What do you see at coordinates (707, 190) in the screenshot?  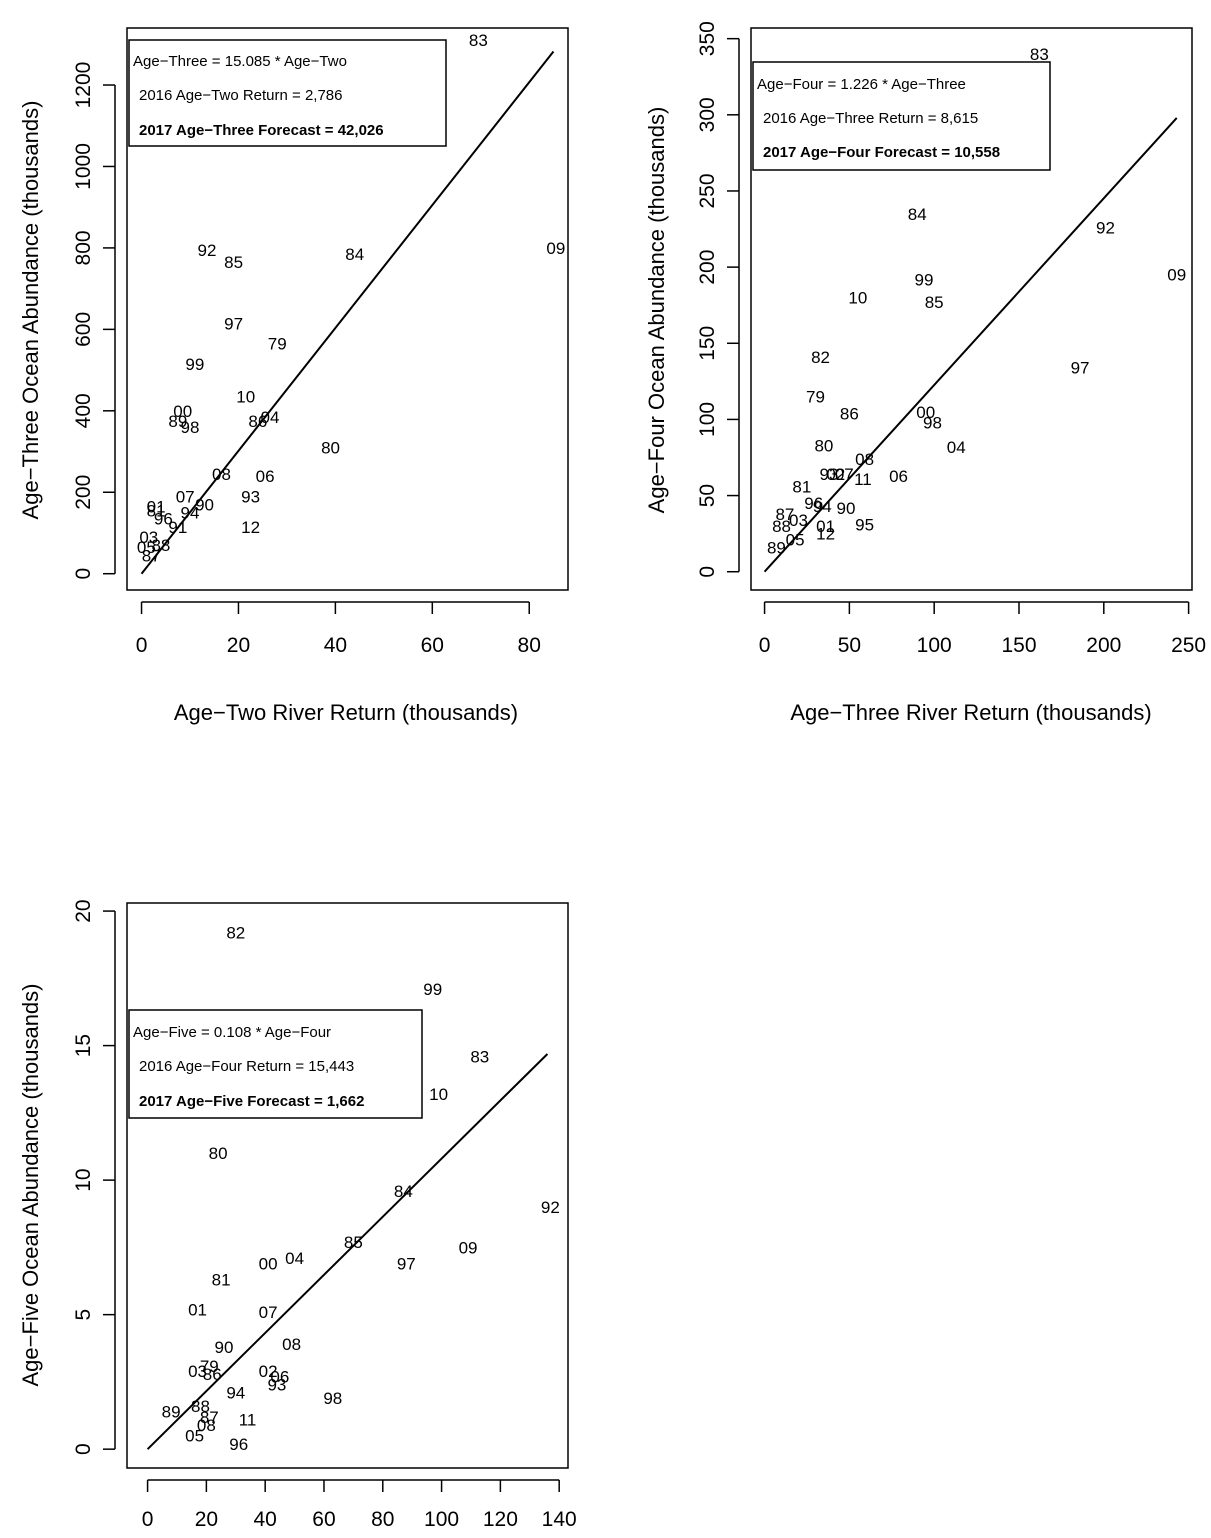 I see `y-tick-label: 250` at bounding box center [707, 190].